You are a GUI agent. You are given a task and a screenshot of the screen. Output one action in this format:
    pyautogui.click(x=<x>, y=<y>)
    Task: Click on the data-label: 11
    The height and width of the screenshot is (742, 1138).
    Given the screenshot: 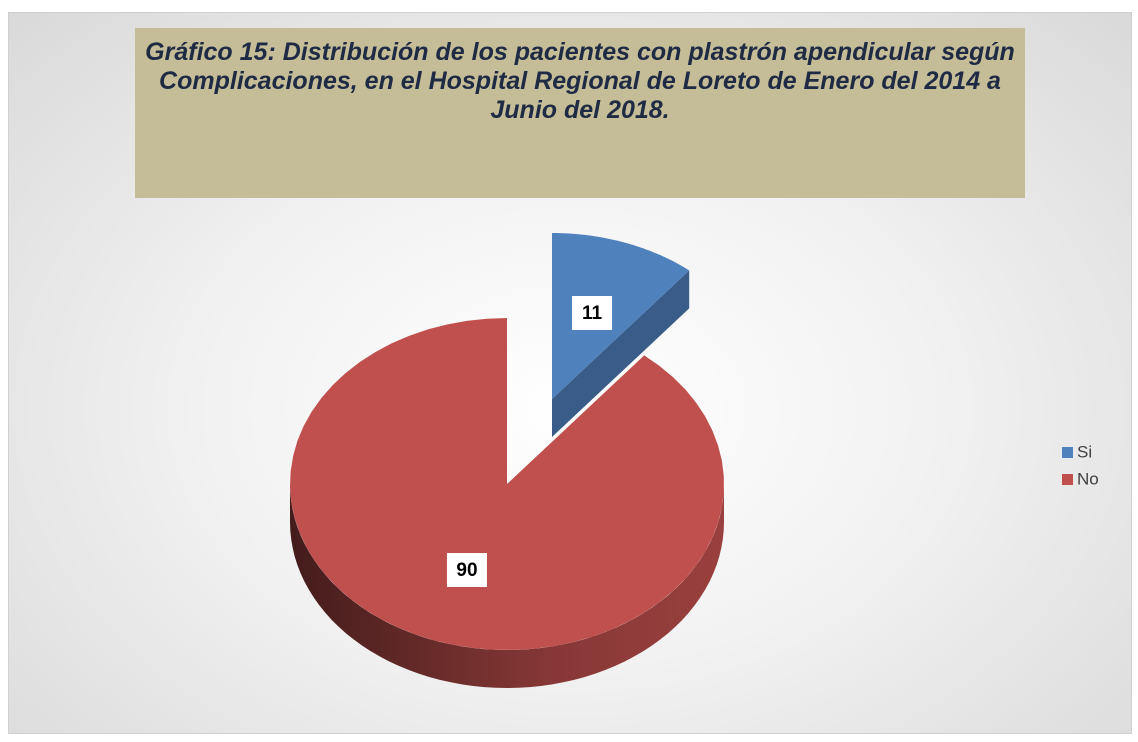 What is the action you would take?
    pyautogui.click(x=592, y=313)
    